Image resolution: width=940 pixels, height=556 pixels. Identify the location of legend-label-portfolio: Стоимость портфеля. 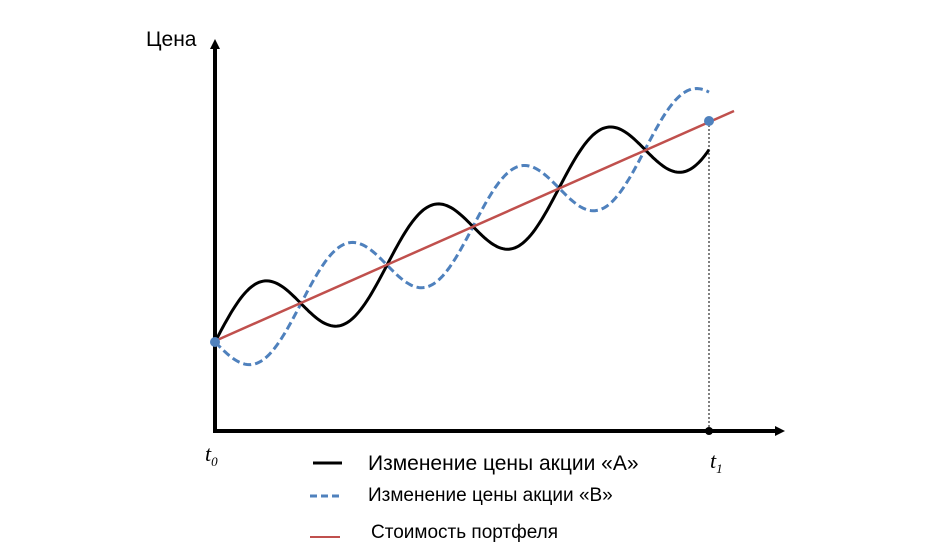
(464, 532).